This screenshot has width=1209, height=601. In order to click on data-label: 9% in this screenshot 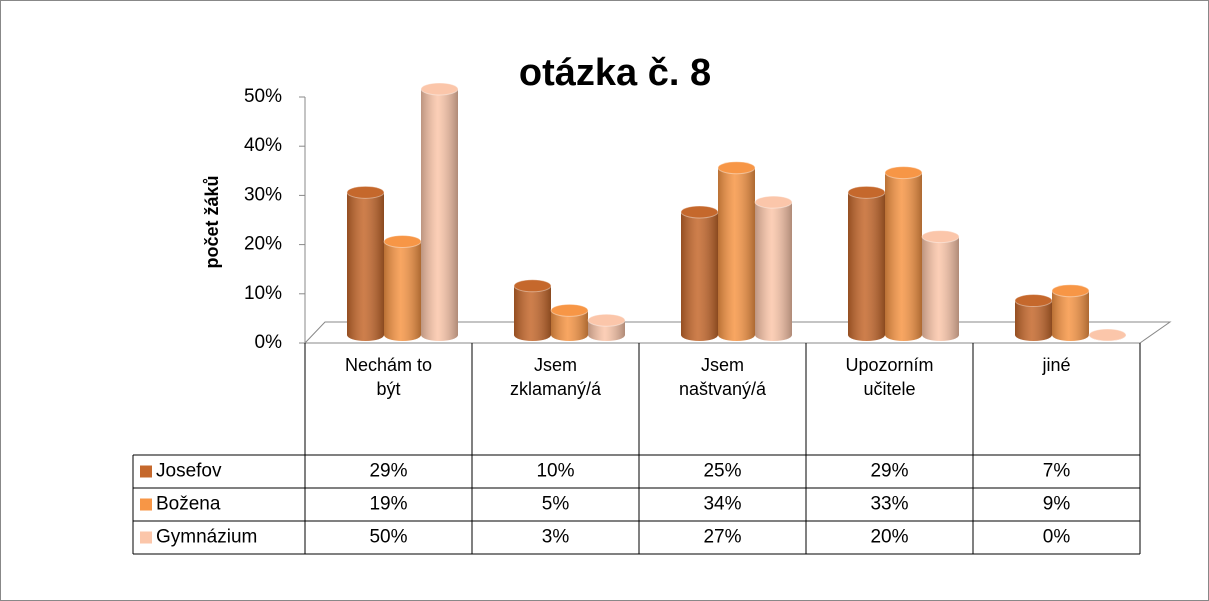, I will do `click(1057, 504)`.